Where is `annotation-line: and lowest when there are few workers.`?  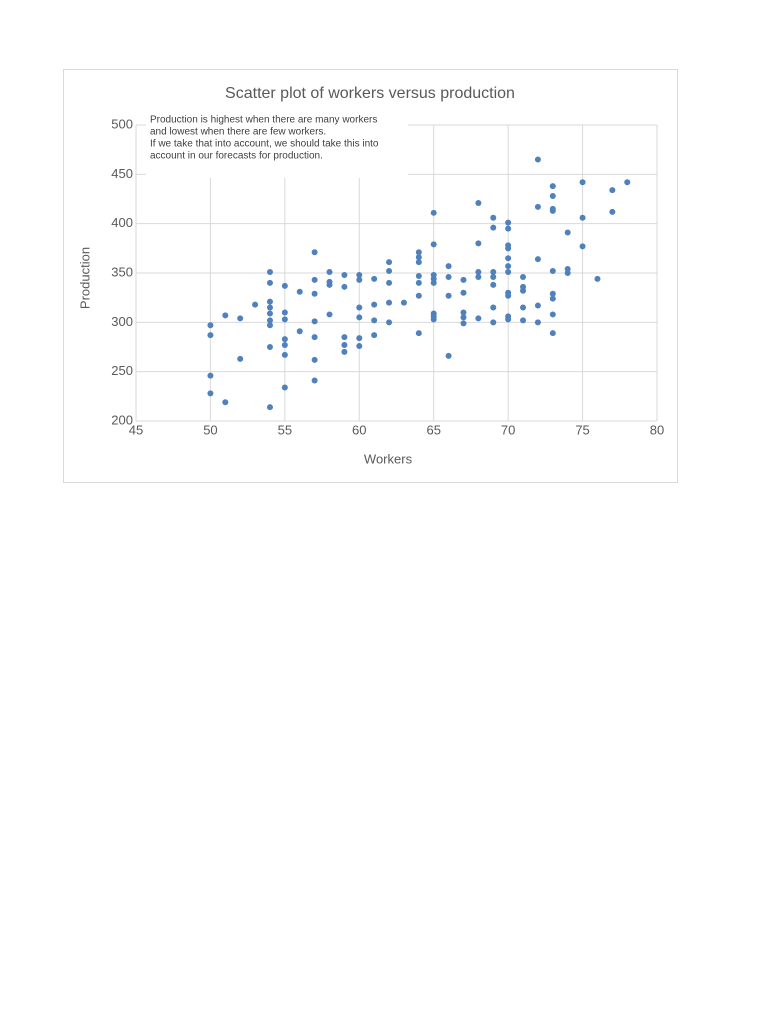
annotation-line: and lowest when there are few workers. is located at coordinates (238, 132).